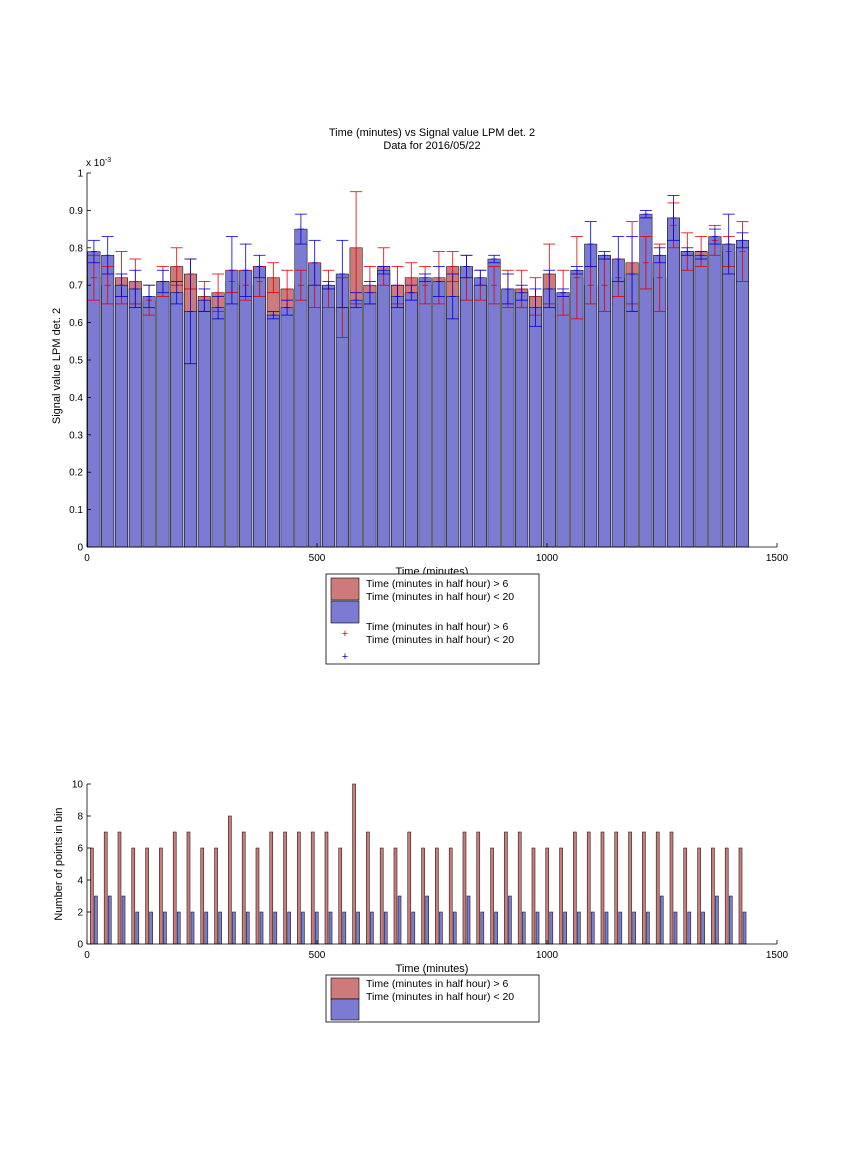  Describe the element at coordinates (95, 163) in the screenshot. I see `chart1-exponent-base: x 10` at that location.